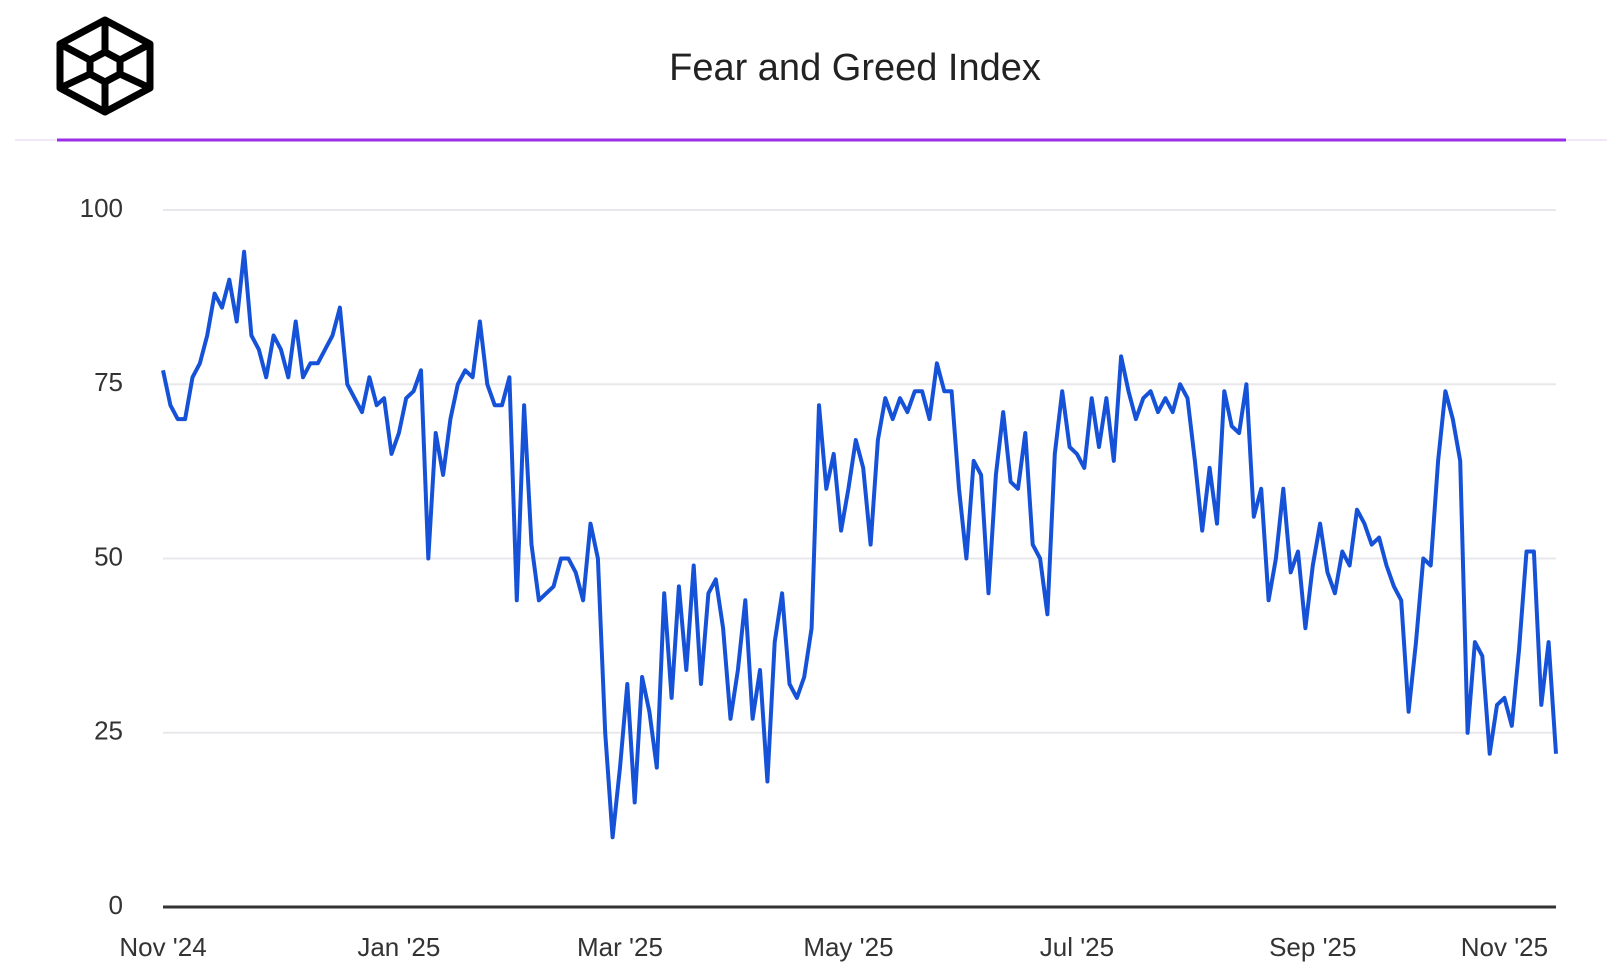 The width and height of the screenshot is (1622, 978). I want to click on x-tick-label: Nov '25, so click(1504, 947).